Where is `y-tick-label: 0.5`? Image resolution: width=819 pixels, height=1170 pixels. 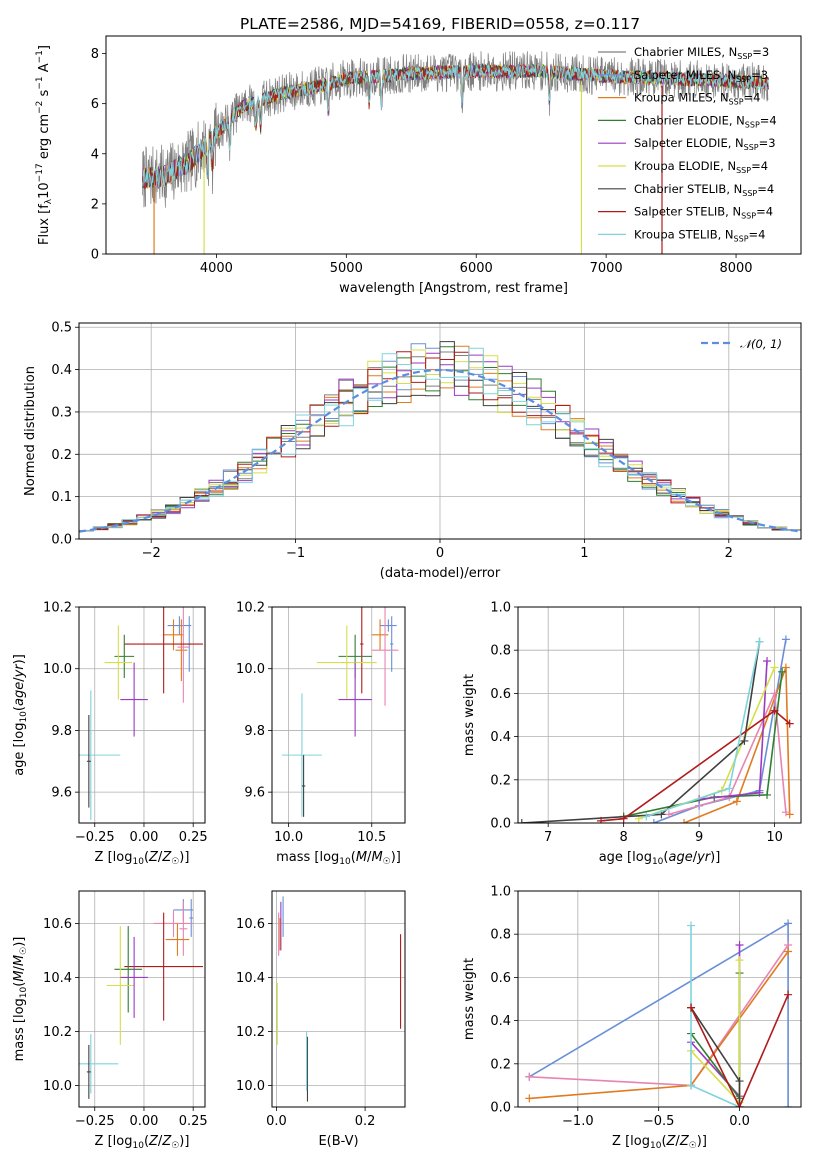 y-tick-label: 0.5 is located at coordinates (61, 328).